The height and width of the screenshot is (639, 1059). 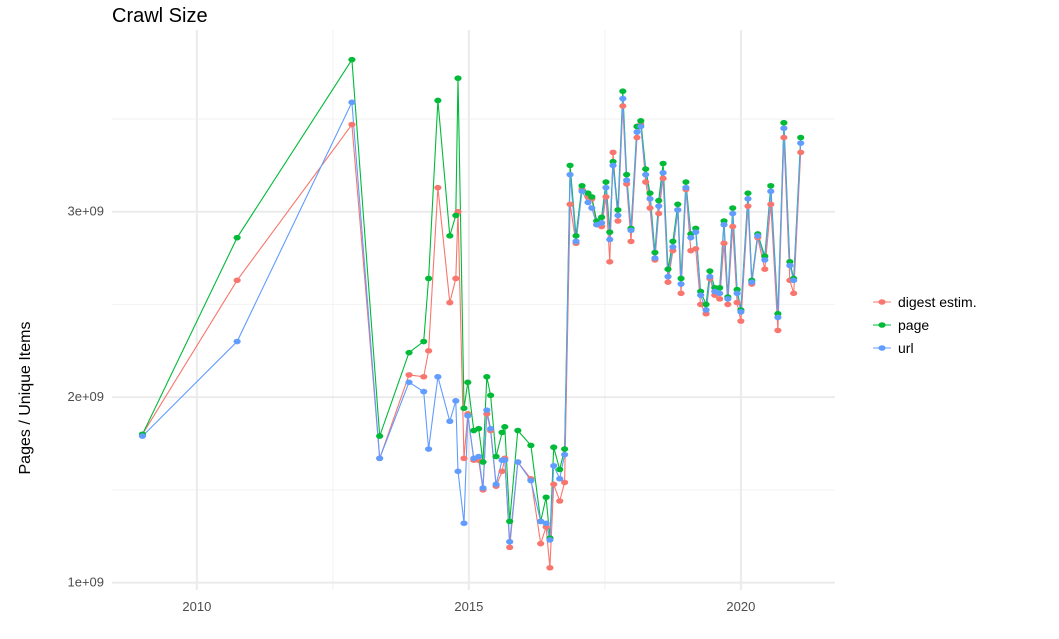 What do you see at coordinates (913, 325) in the screenshot?
I see `legend-label-page: page` at bounding box center [913, 325].